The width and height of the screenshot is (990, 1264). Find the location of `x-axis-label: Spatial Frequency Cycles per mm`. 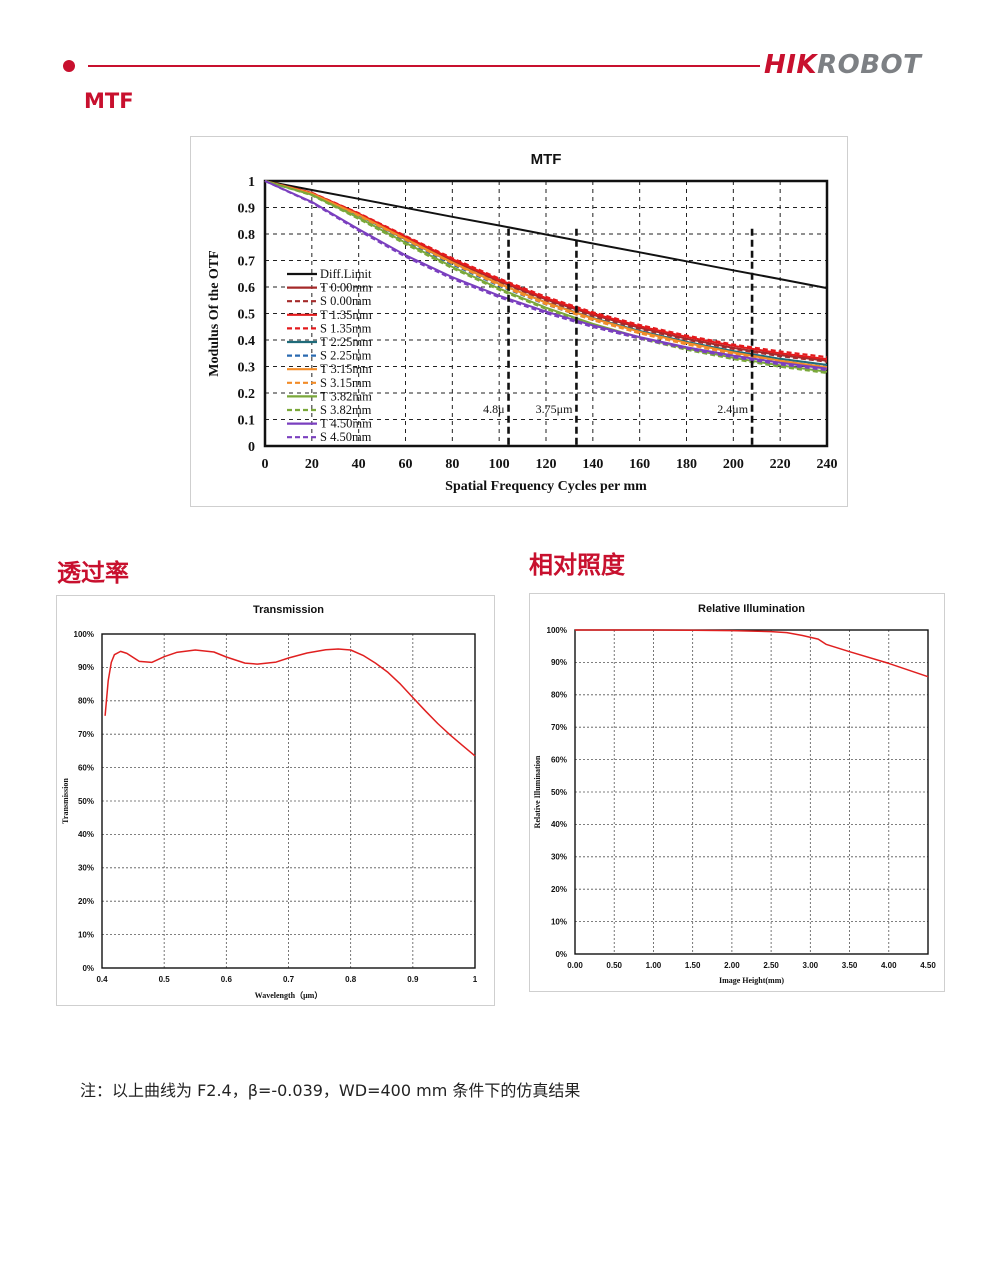

x-axis-label: Spatial Frequency Cycles per mm is located at coordinates (546, 486).